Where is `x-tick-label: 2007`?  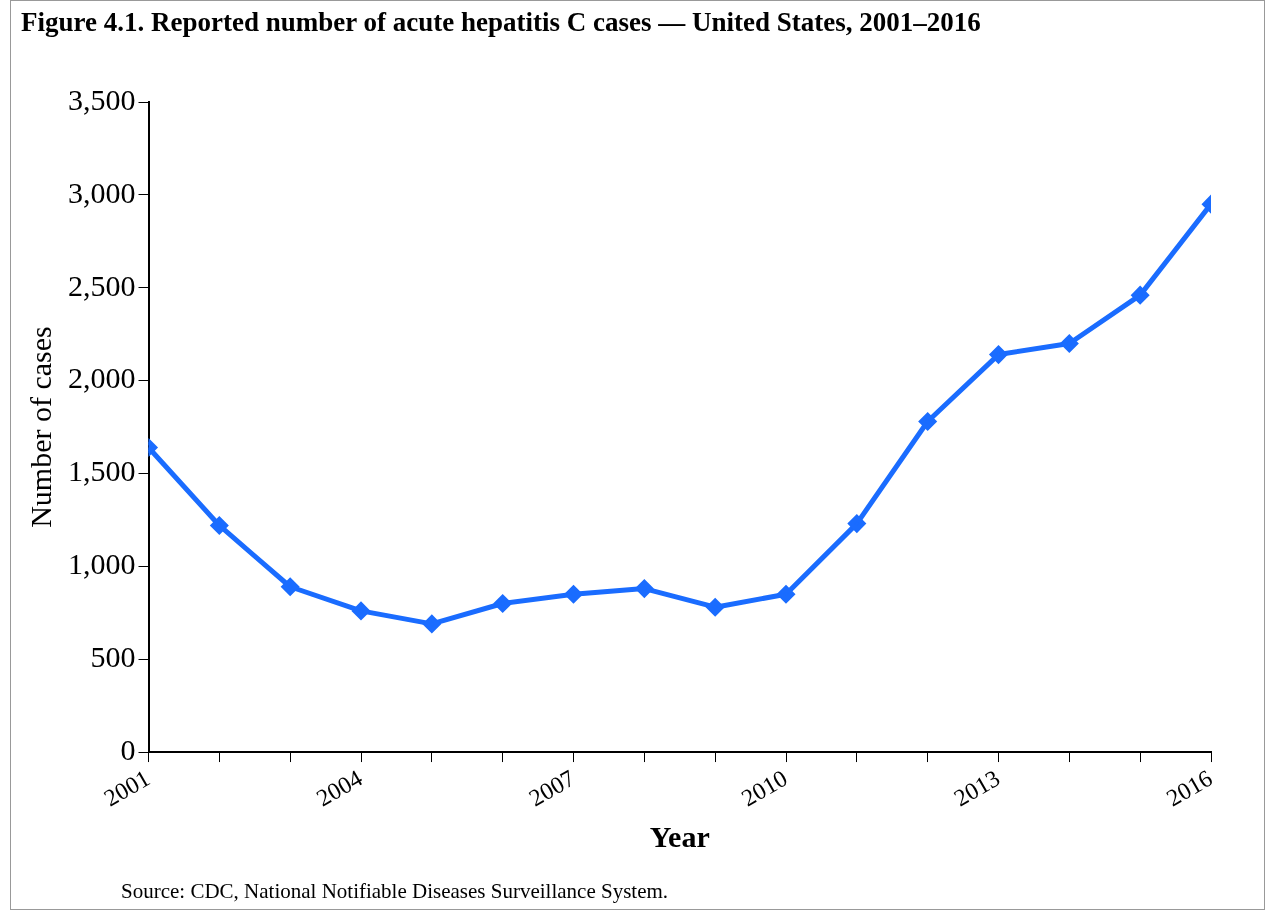
x-tick-label: 2007 is located at coordinates (552, 788).